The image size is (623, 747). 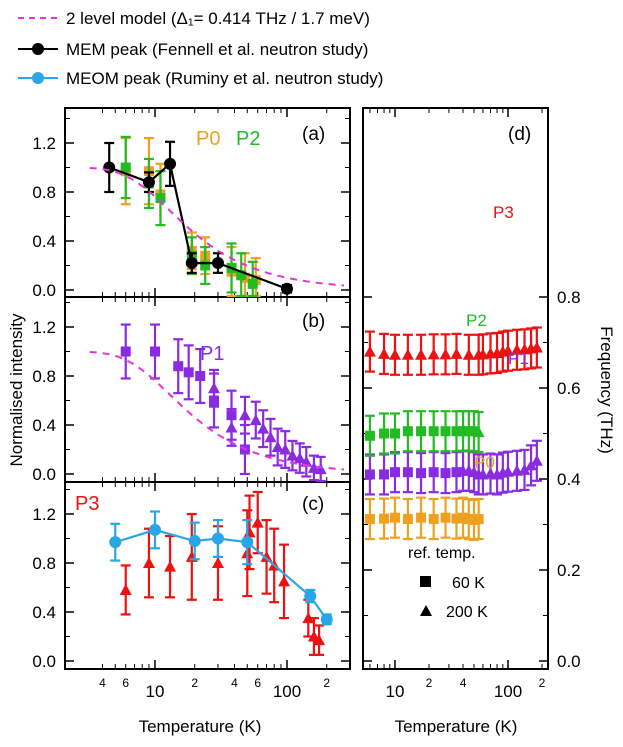 I want to click on x-axis-title-main: Temperature (K), so click(x=200, y=726).